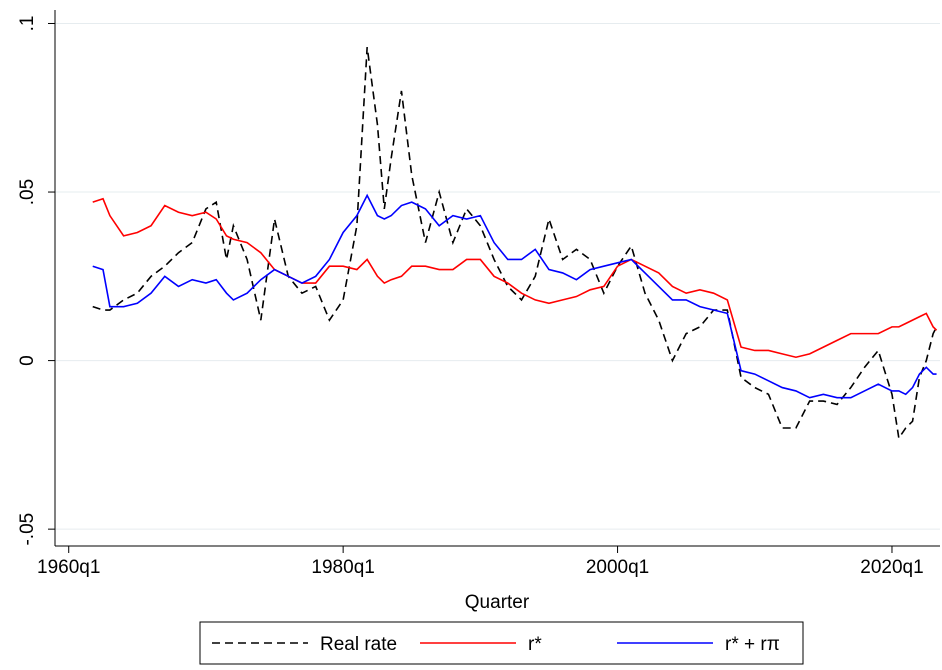 This screenshot has width=942, height=670. I want to click on legend-label: r*, so click(535, 644).